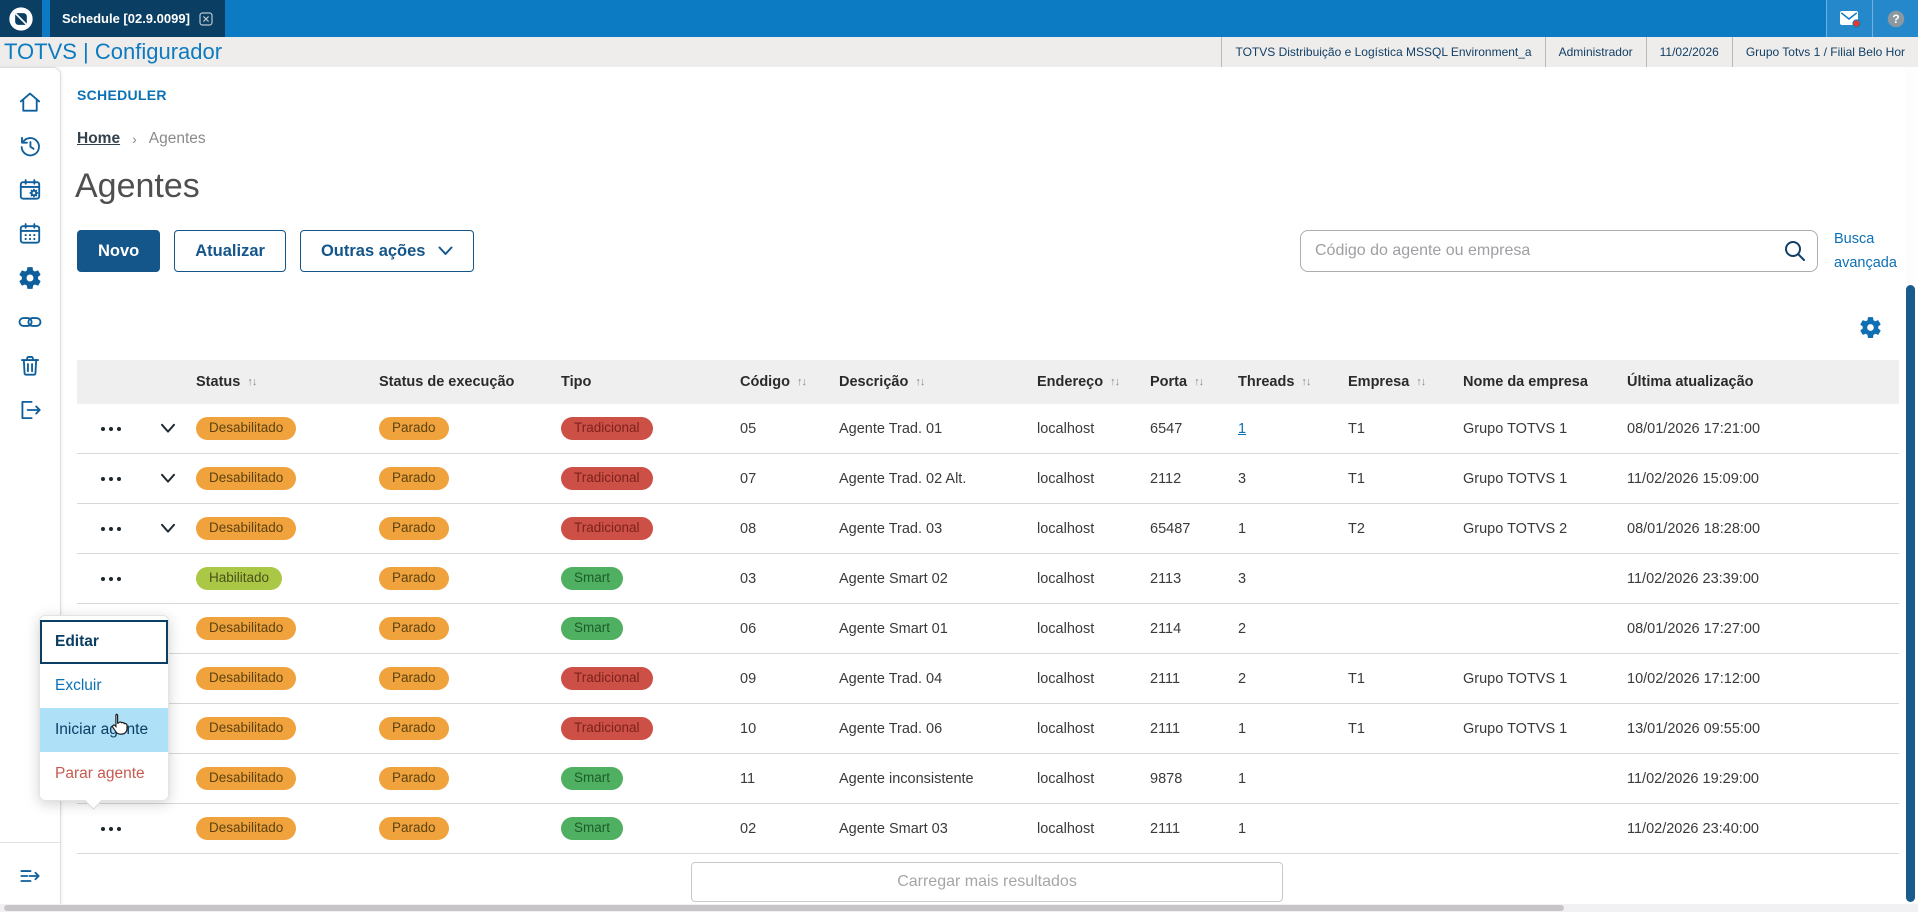 This screenshot has height=912, width=1918. I want to click on column-header-codigo: Código ↑↓, so click(773, 382).